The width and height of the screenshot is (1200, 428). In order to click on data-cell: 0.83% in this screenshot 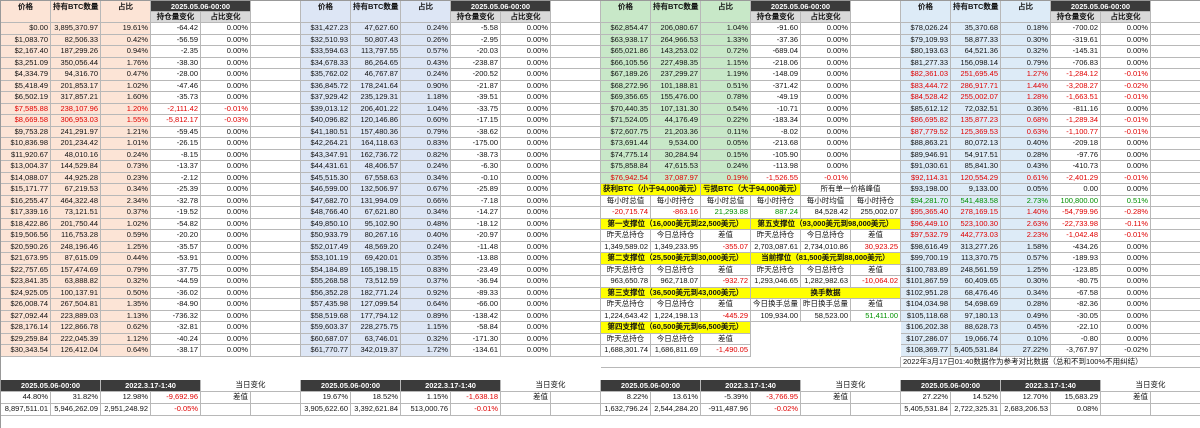, I will do `click(426, 270)`.